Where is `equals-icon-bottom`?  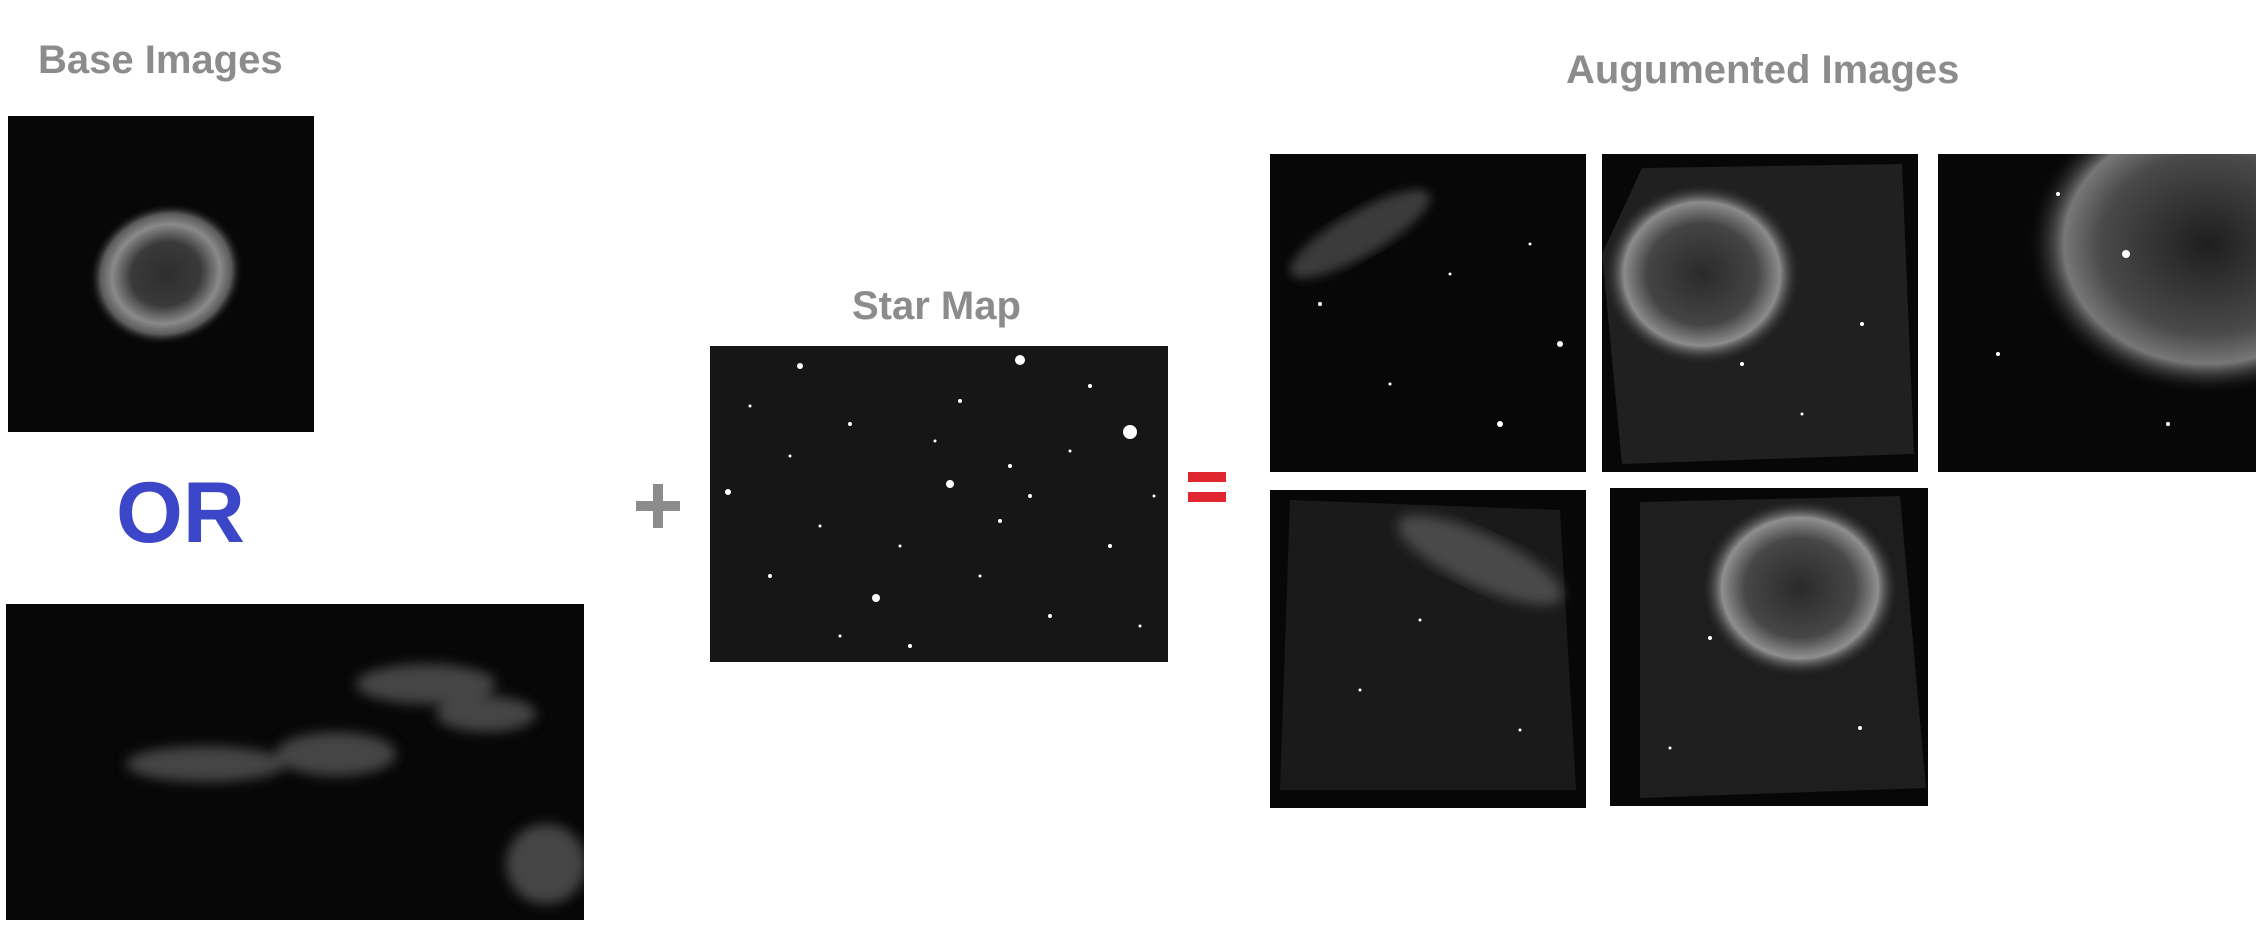
equals-icon-bottom is located at coordinates (1207, 497).